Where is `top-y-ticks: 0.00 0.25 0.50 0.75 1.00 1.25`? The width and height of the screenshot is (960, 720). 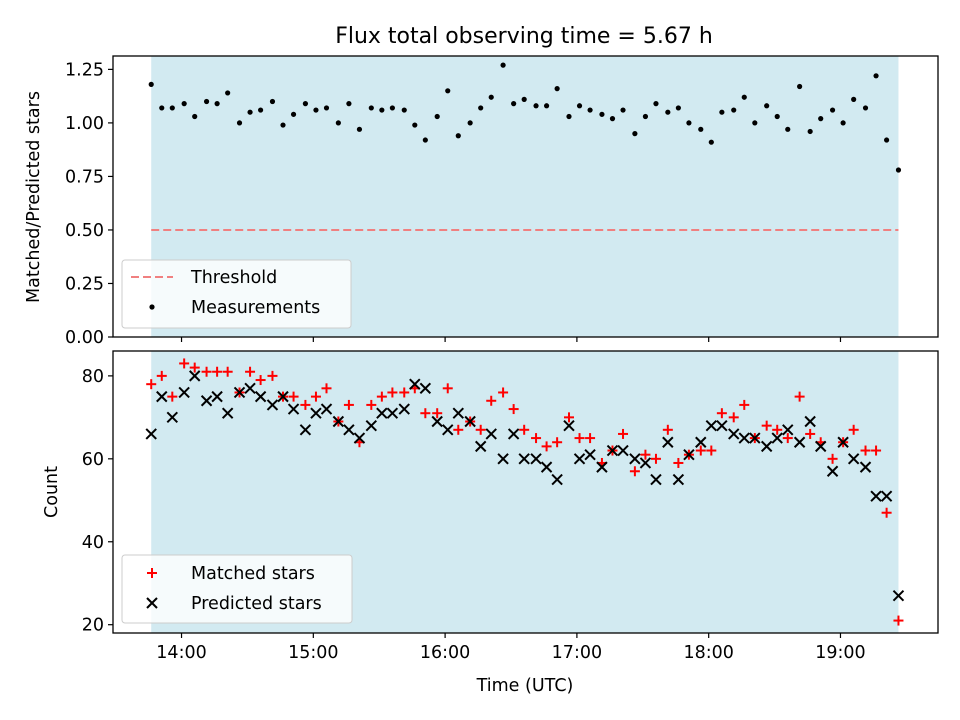
top-y-ticks: 0.00 0.25 0.50 0.75 1.00 1.25 is located at coordinates (89, 204).